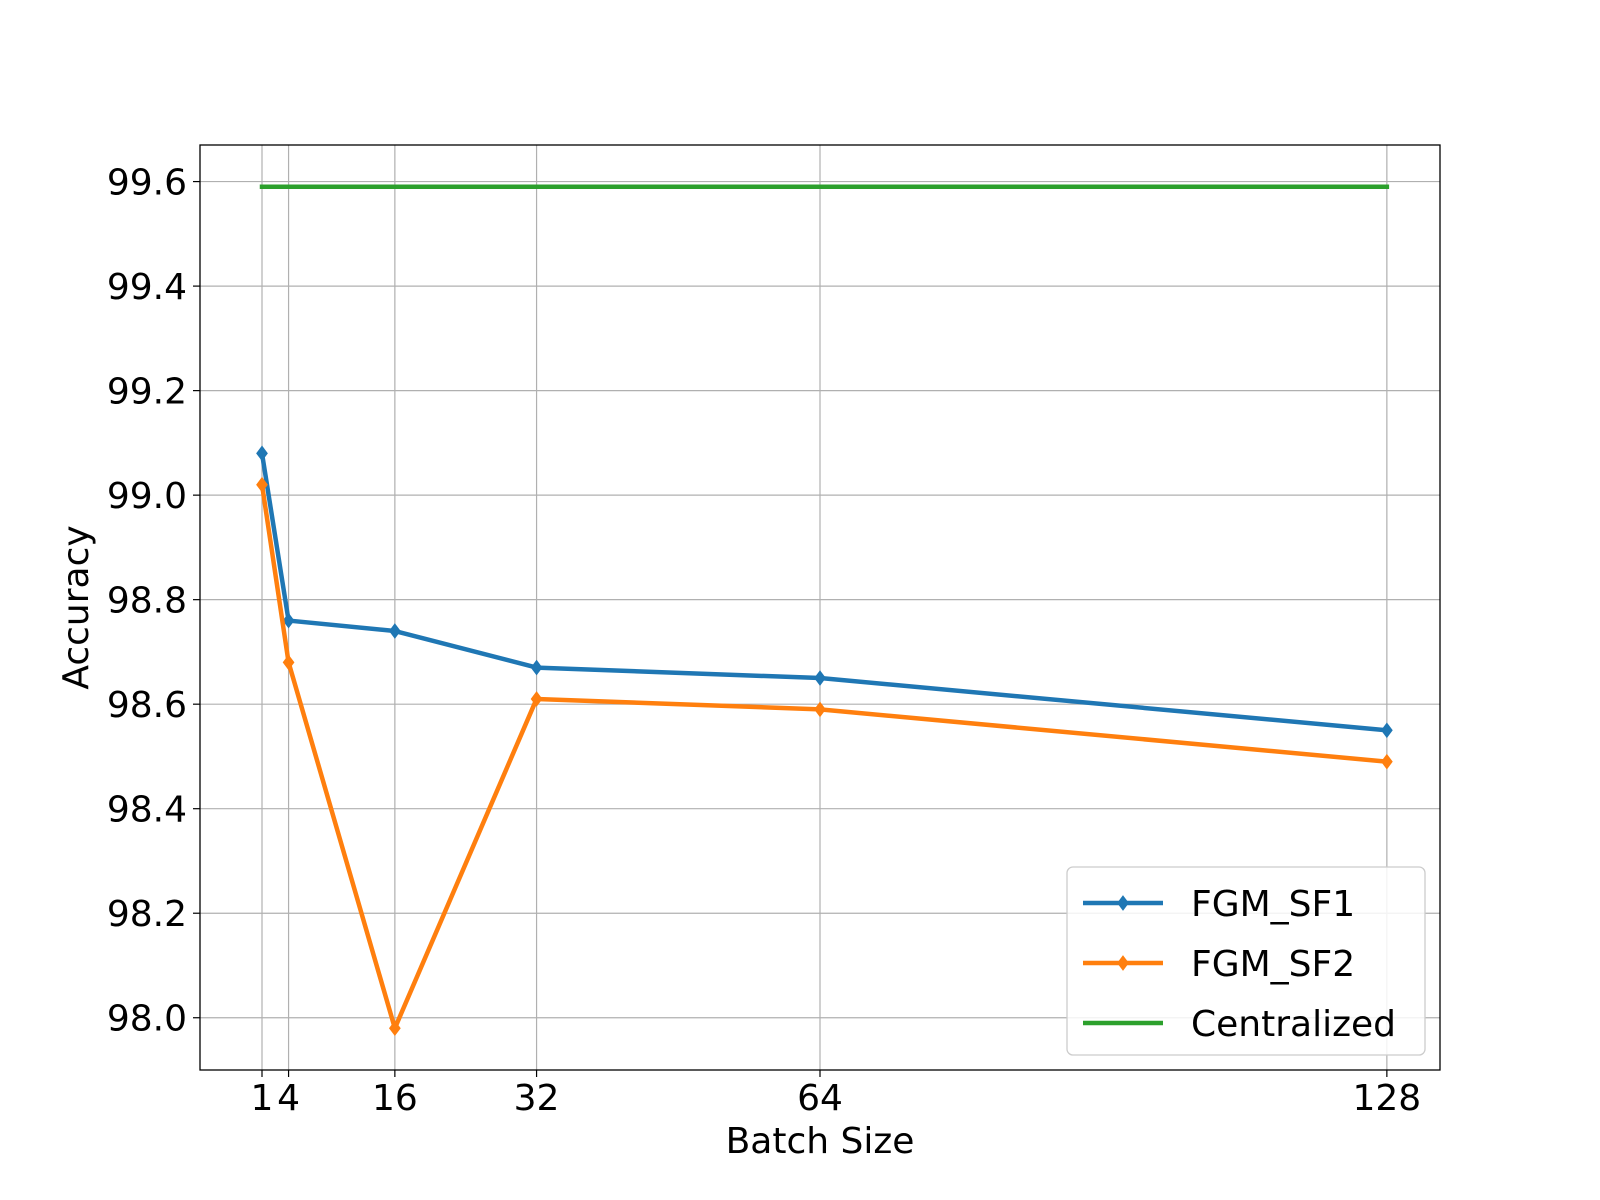 This screenshot has height=1200, width=1600. I want to click on y-tick-label: 98.6, so click(147, 705).